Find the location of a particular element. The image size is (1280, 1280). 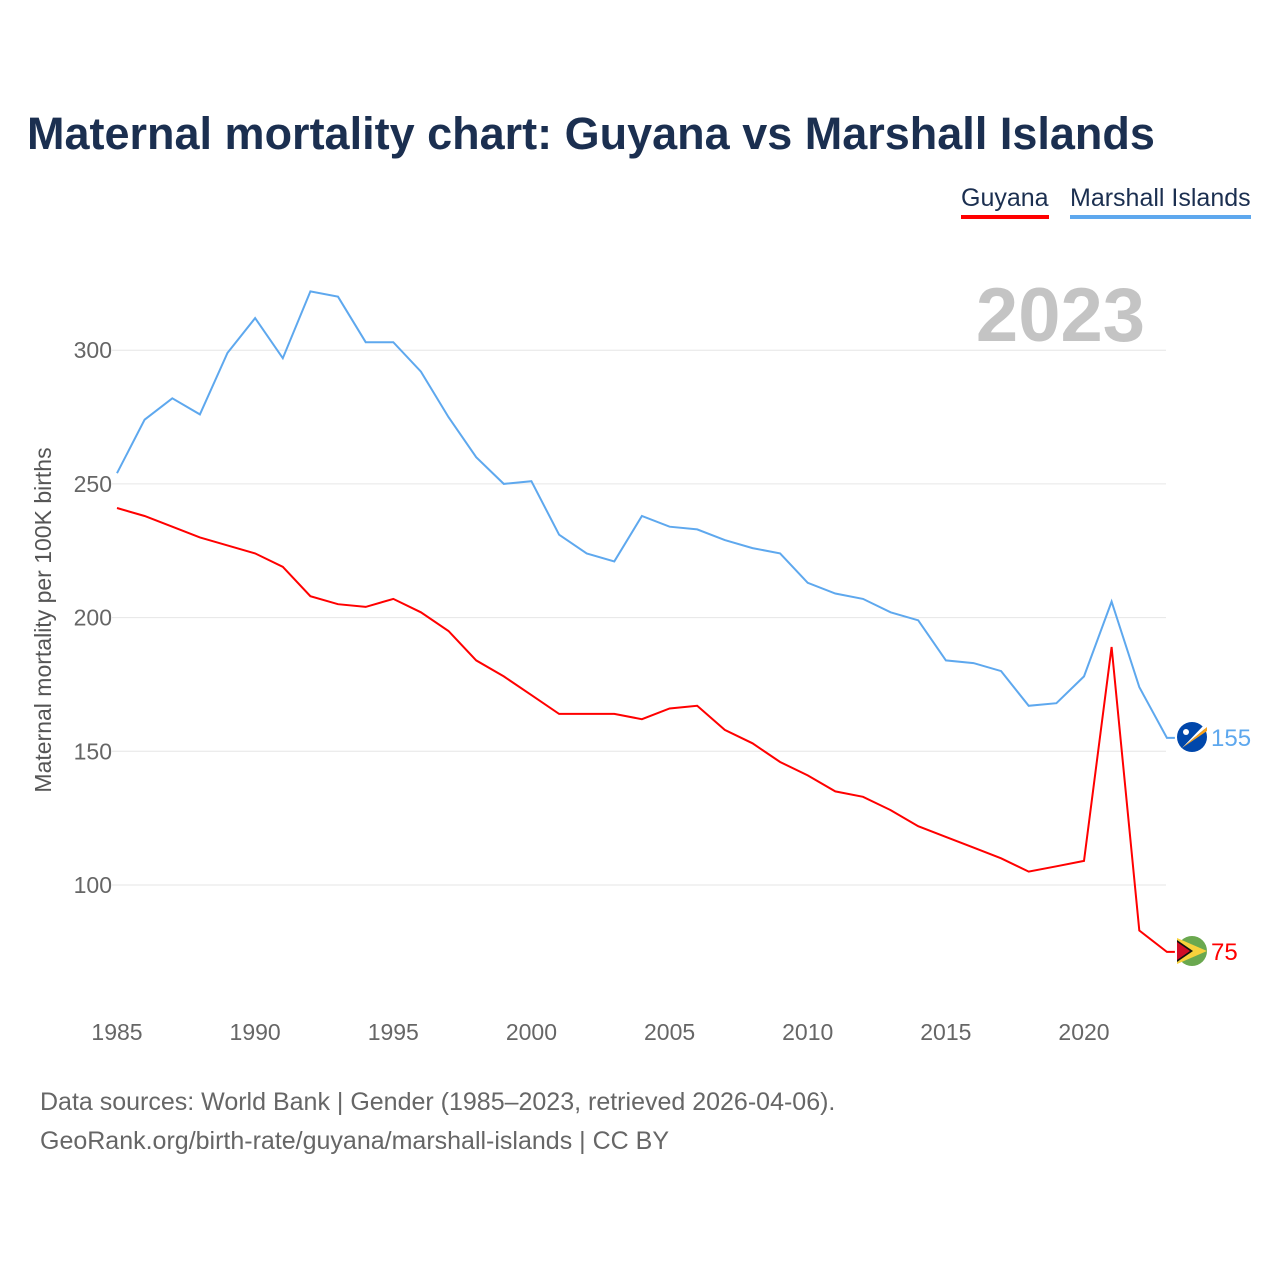

x-tick-label: 1995 is located at coordinates (393, 1032).